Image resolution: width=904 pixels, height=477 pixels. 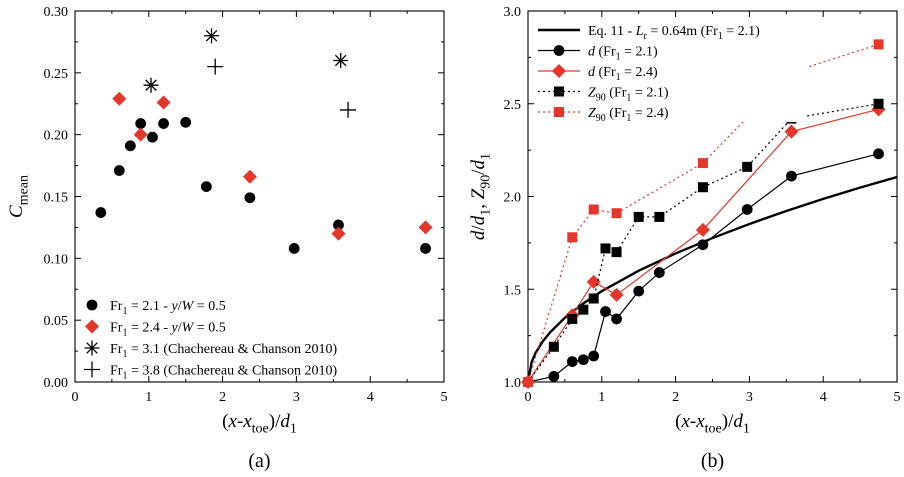 What do you see at coordinates (56, 321) in the screenshot?
I see `panel-a-y-tick-label: 0.05` at bounding box center [56, 321].